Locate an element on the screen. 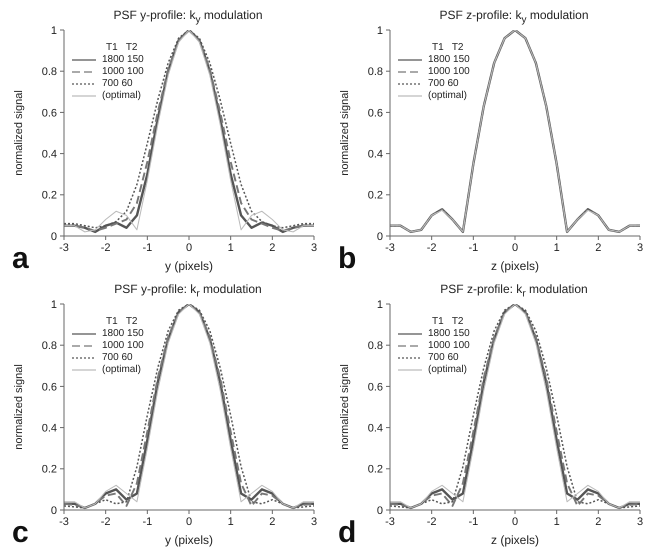 This screenshot has width=658, height=553. chart-title: PSF y-profile: k$_{r}$ modulation is located at coordinates (188, 291).